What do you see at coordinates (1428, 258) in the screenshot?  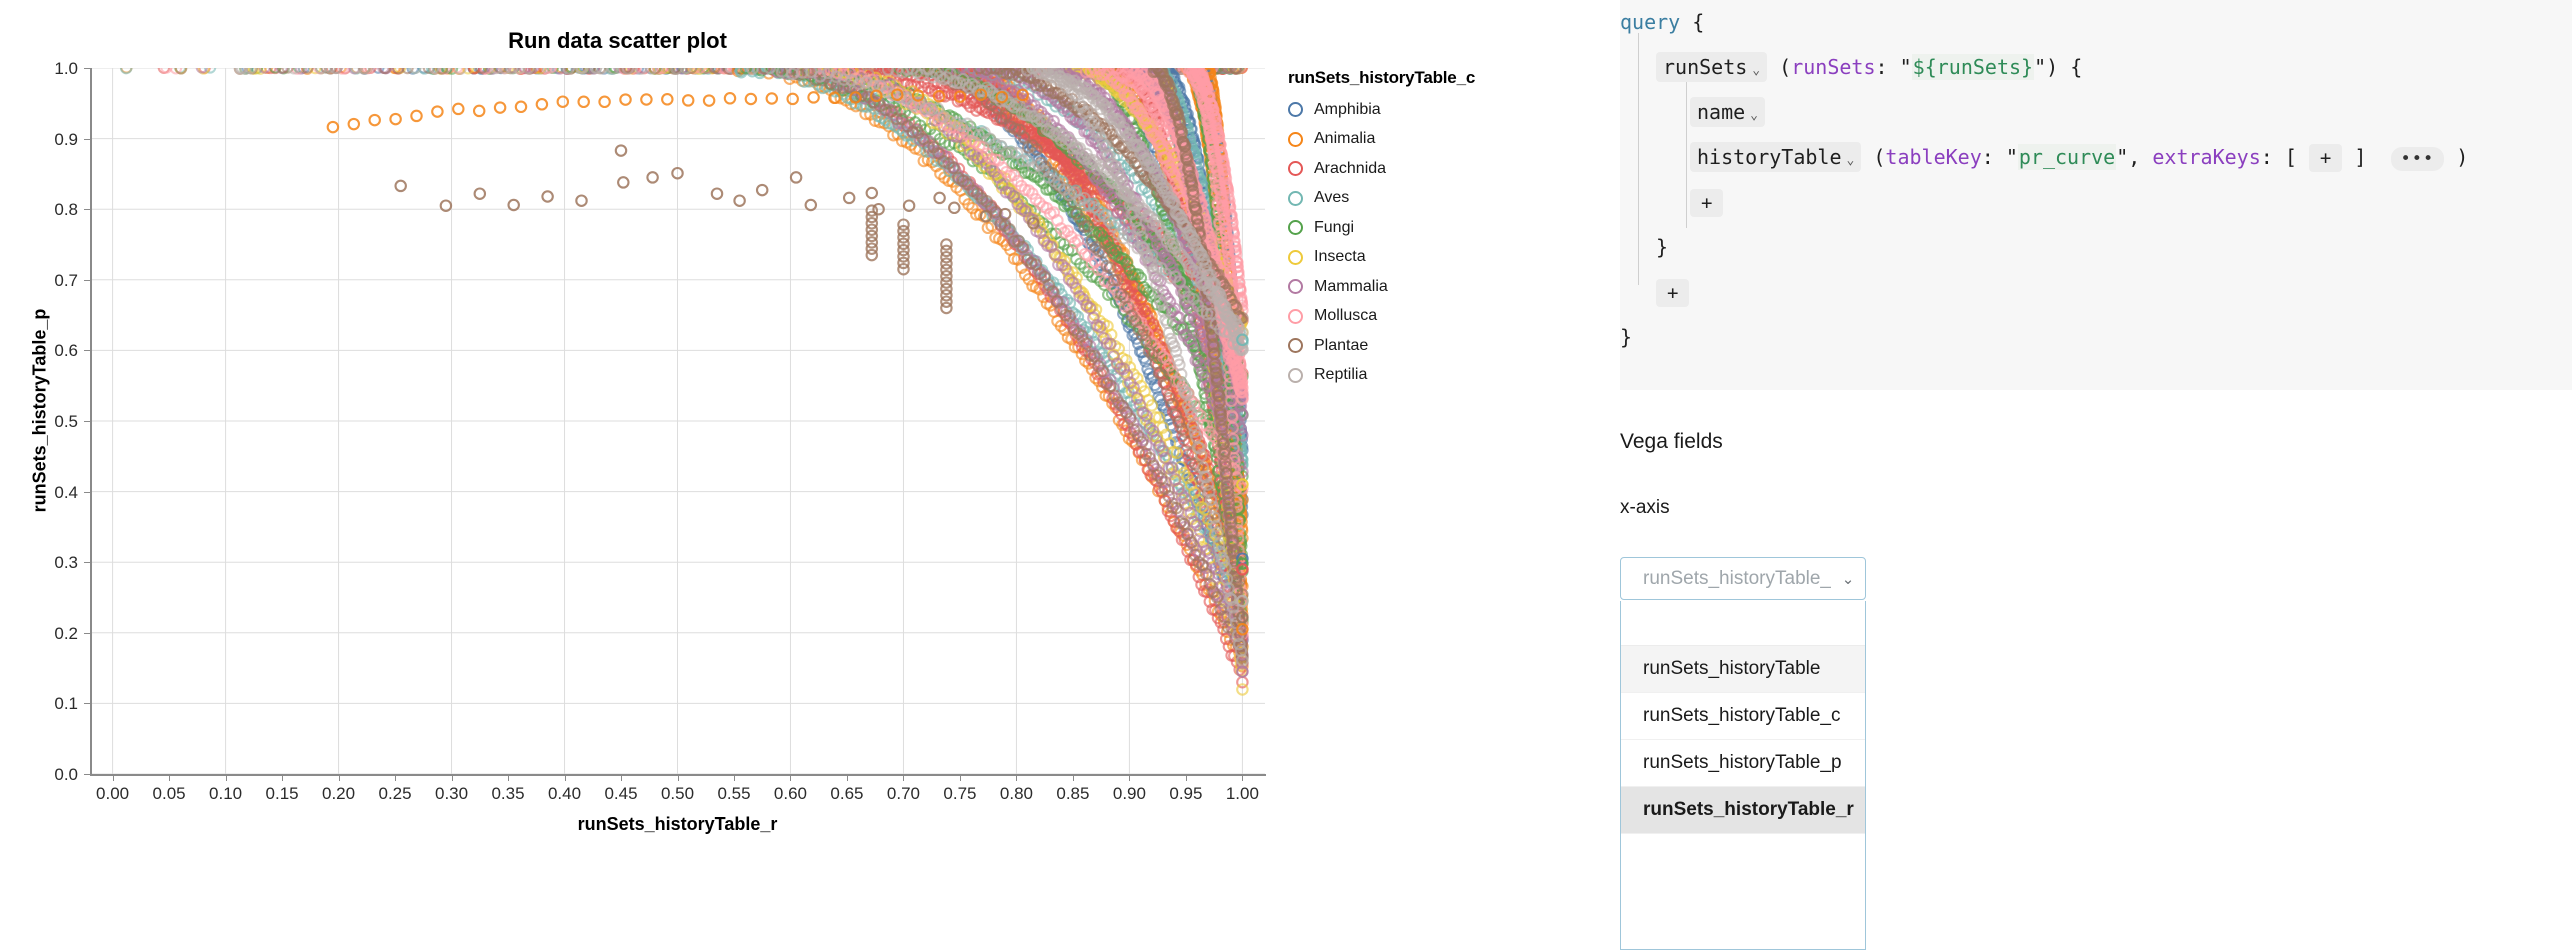 I see `legend-item: Insecta` at bounding box center [1428, 258].